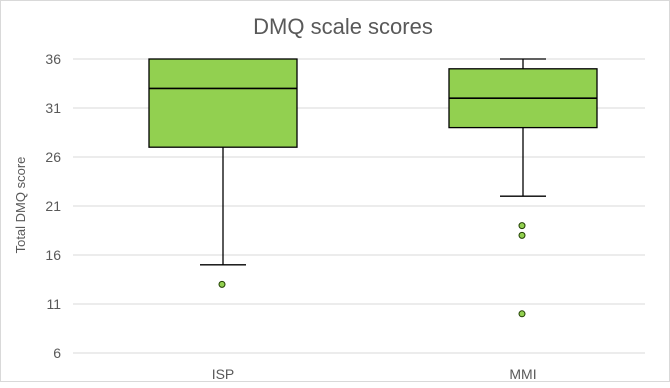 This screenshot has width=670, height=388. I want to click on y-tick-label: 16, so click(53, 255).